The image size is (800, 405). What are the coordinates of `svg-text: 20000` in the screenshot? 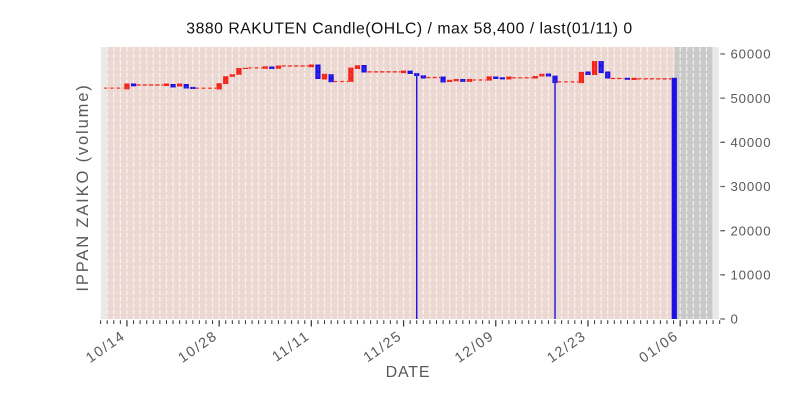 It's located at (751, 230).